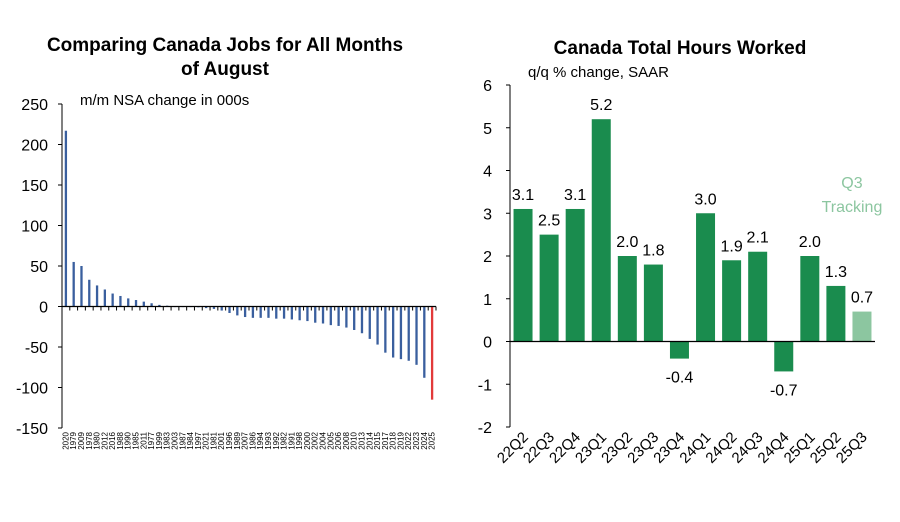 The image size is (900, 522). What do you see at coordinates (315, 440) in the screenshot?
I see `jobs-x-tick-label: 2002` at bounding box center [315, 440].